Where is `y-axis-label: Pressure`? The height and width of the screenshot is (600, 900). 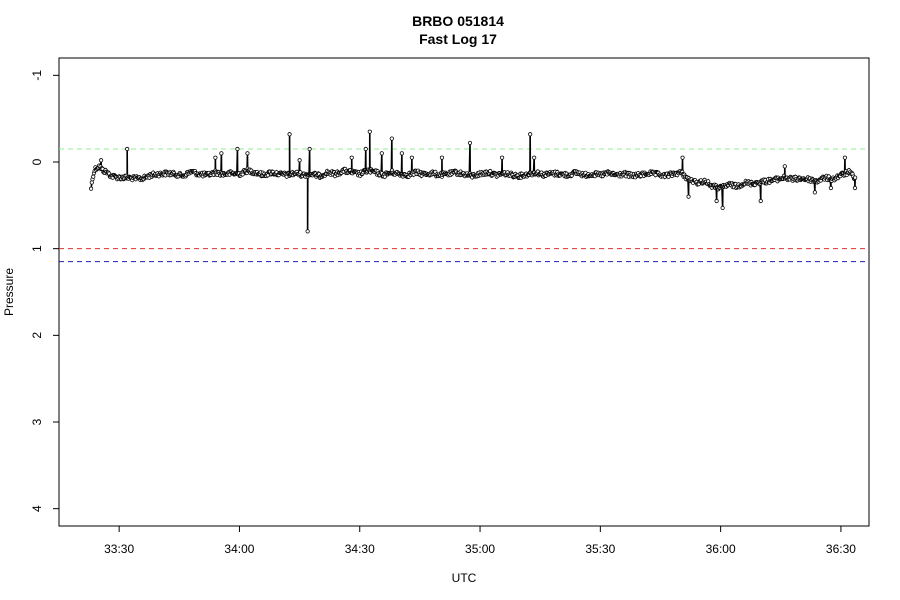 y-axis-label: Pressure is located at coordinates (9, 292).